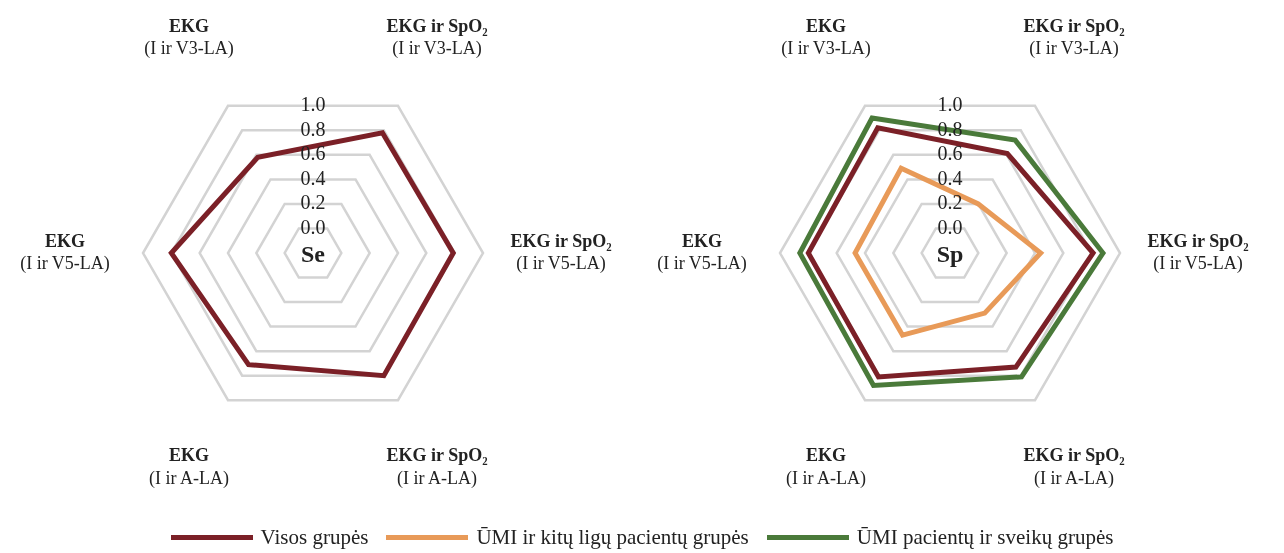 The height and width of the screenshot is (553, 1284). I want to click on legend-label: ŪMI ir kitų ligų pacientų grupės, so click(612, 537).